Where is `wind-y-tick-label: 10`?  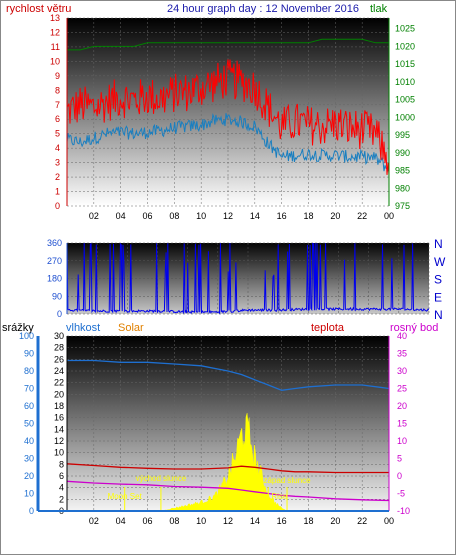
wind-y-tick-label: 10 is located at coordinates (55, 61).